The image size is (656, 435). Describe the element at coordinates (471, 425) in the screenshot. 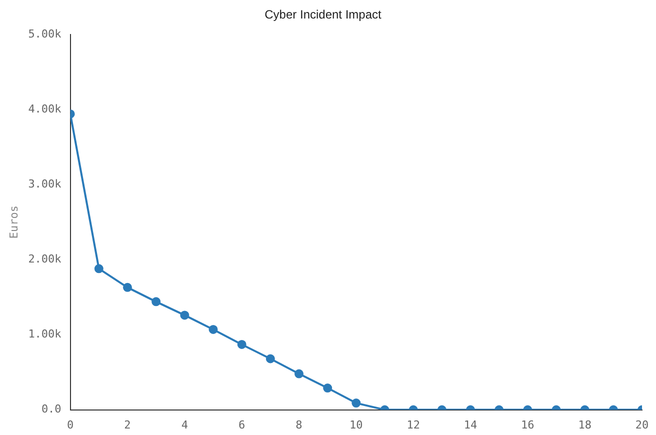

I see `x-tick-label: 14` at that location.